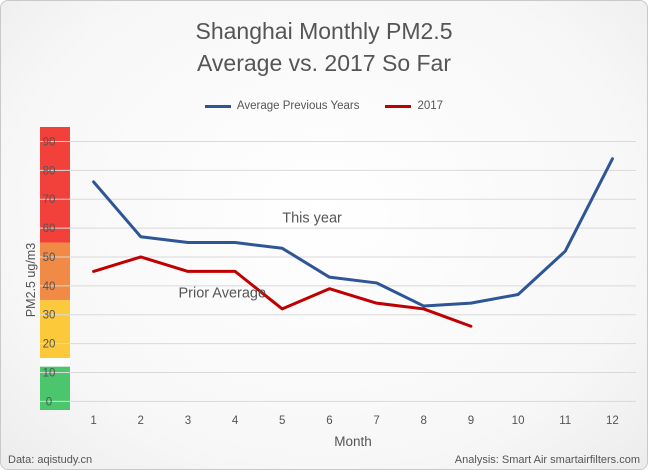 This screenshot has height=470, width=648. What do you see at coordinates (93, 421) in the screenshot?
I see `x-tick-label: 1` at bounding box center [93, 421].